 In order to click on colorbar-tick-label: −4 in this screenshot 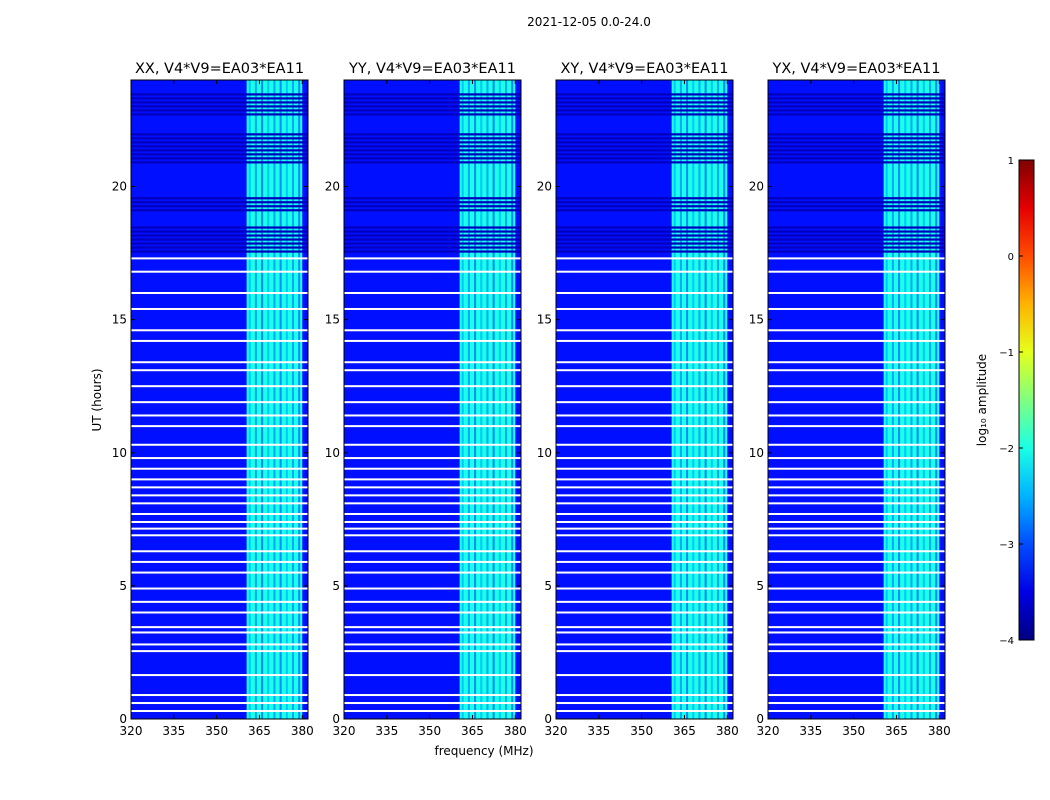, I will do `click(1006, 641)`.